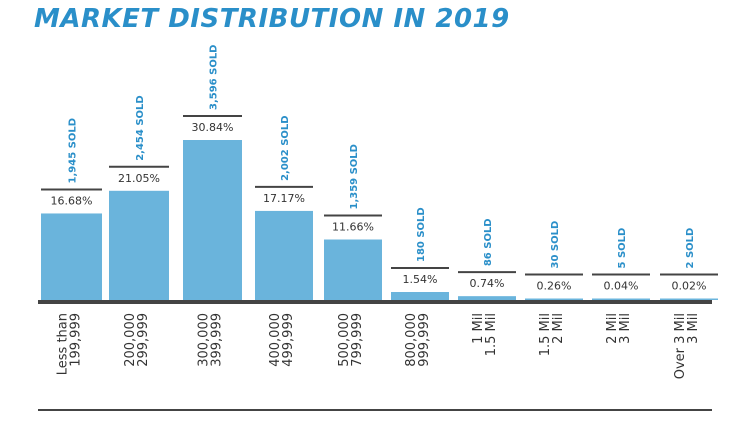  What do you see at coordinates (421, 234) in the screenshot?
I see `sold-label: 180 SOLD` at bounding box center [421, 234].